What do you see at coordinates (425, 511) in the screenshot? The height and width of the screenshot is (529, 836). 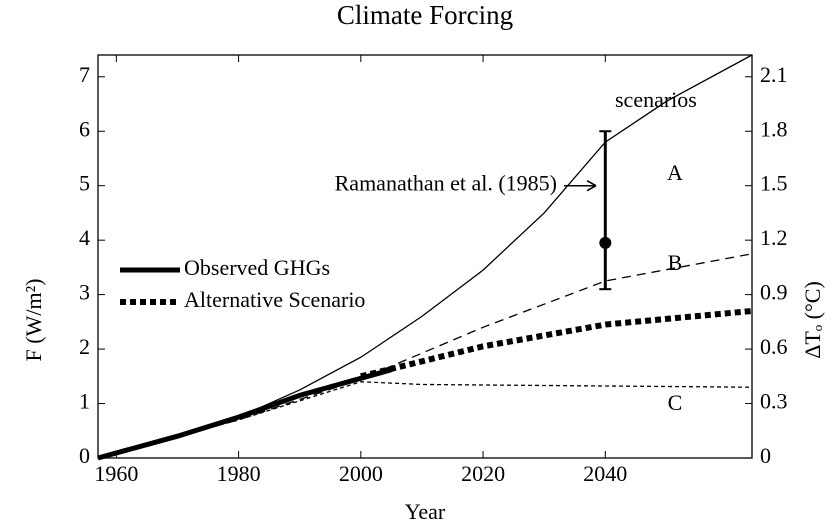 I see `x-axis-label: Year` at bounding box center [425, 511].